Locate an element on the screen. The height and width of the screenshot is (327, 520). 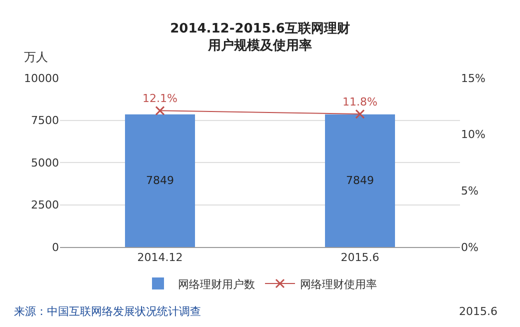
y-tick-label: 5000 is located at coordinates (45, 163).